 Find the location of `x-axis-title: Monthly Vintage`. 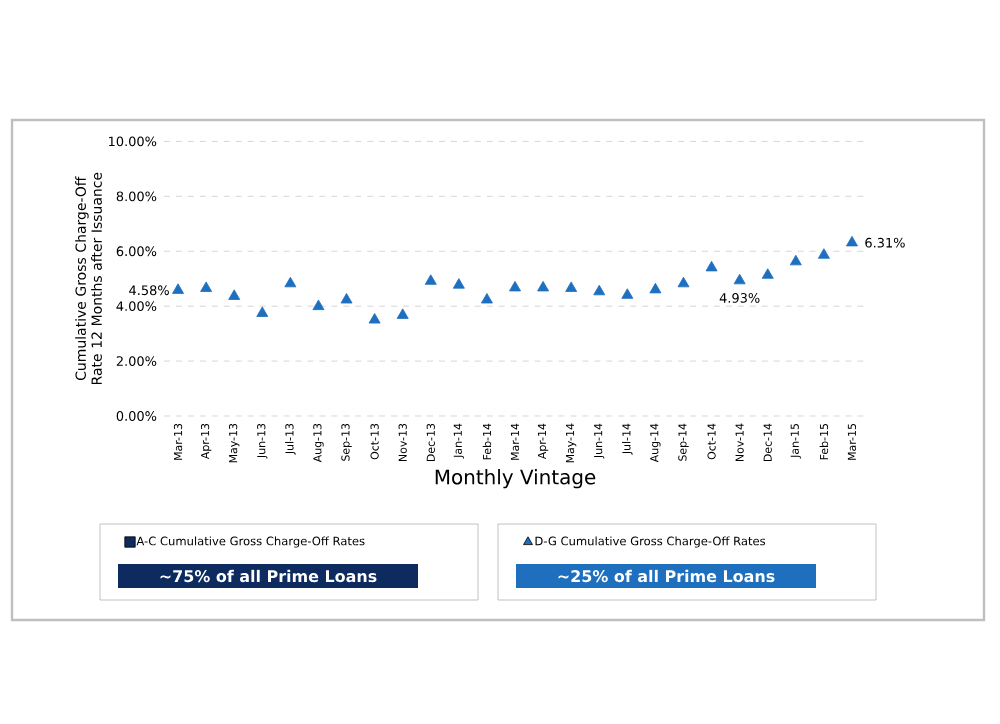

x-axis-title: Monthly Vintage is located at coordinates (515, 479).